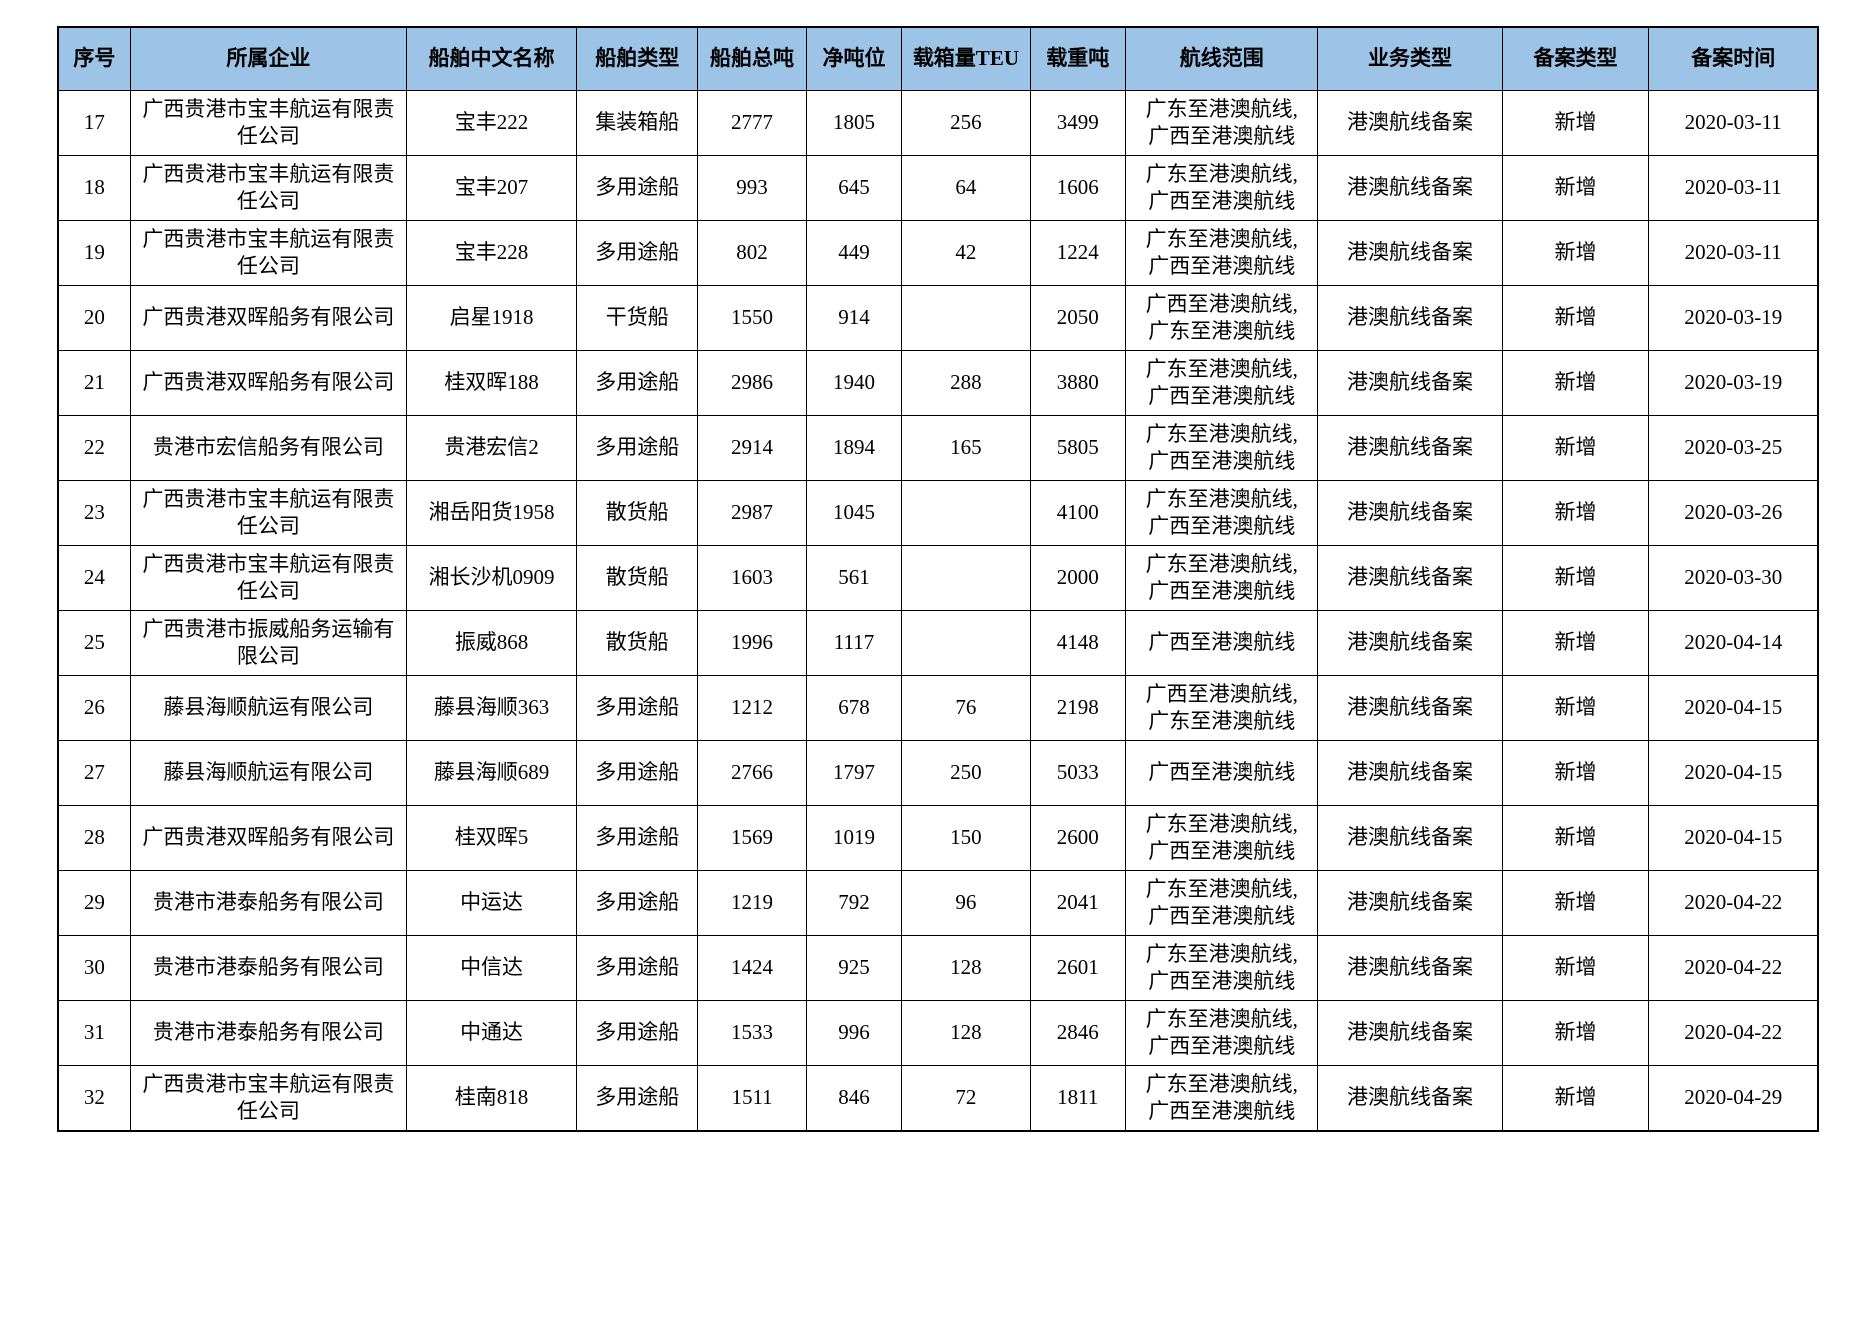 The height and width of the screenshot is (1323, 1871). I want to click on cell-net_ton: 1117, so click(854, 643).